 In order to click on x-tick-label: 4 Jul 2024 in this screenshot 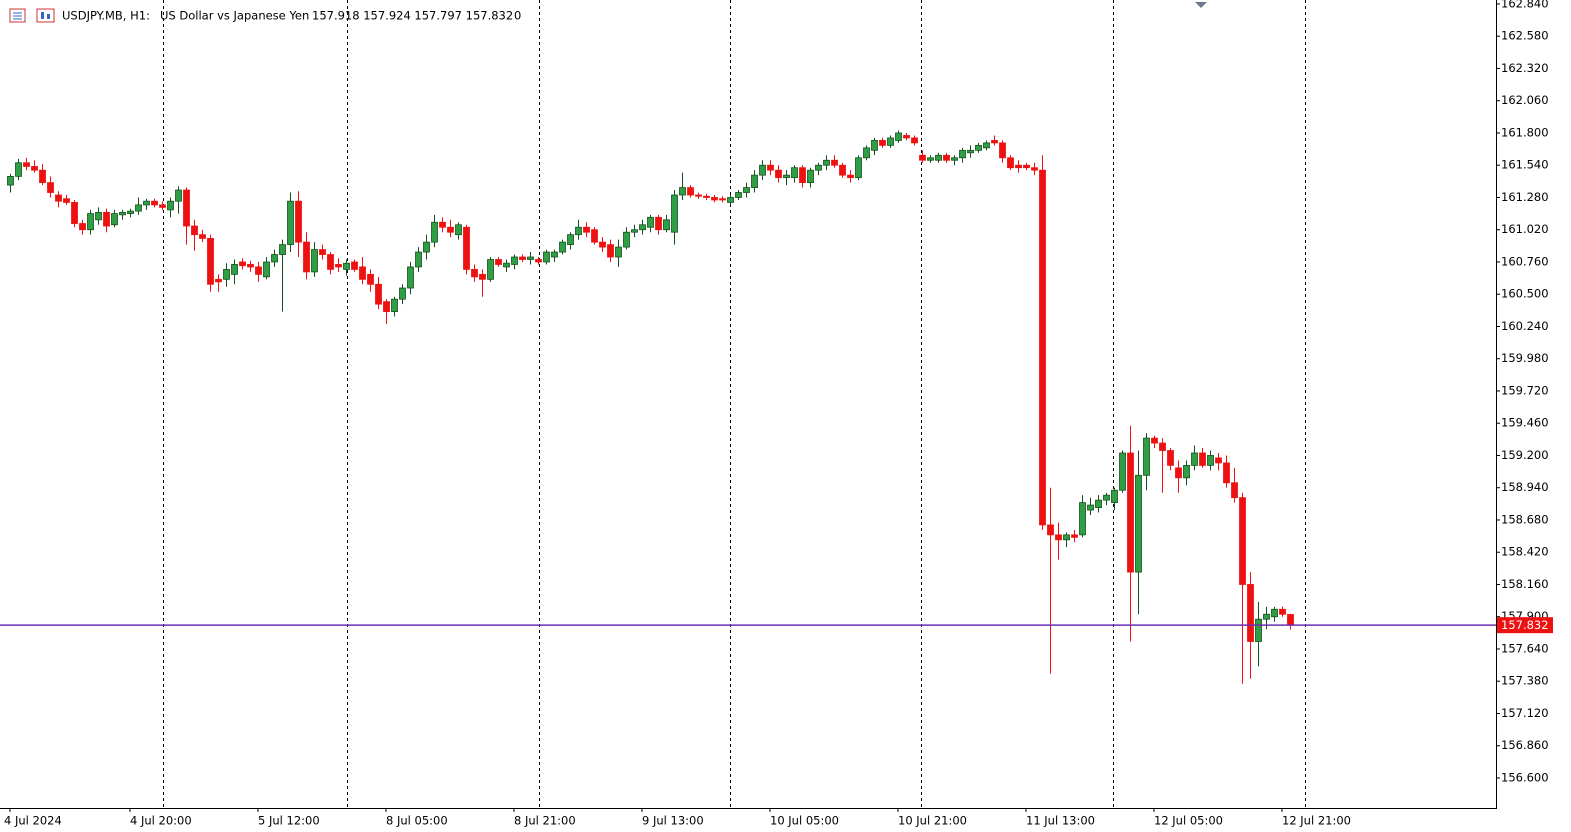, I will do `click(33, 821)`.